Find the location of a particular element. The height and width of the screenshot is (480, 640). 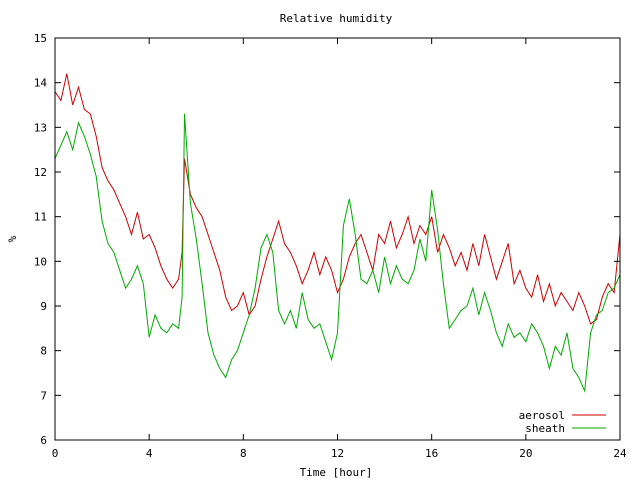

y-tick-label: 8 is located at coordinates (43, 351).